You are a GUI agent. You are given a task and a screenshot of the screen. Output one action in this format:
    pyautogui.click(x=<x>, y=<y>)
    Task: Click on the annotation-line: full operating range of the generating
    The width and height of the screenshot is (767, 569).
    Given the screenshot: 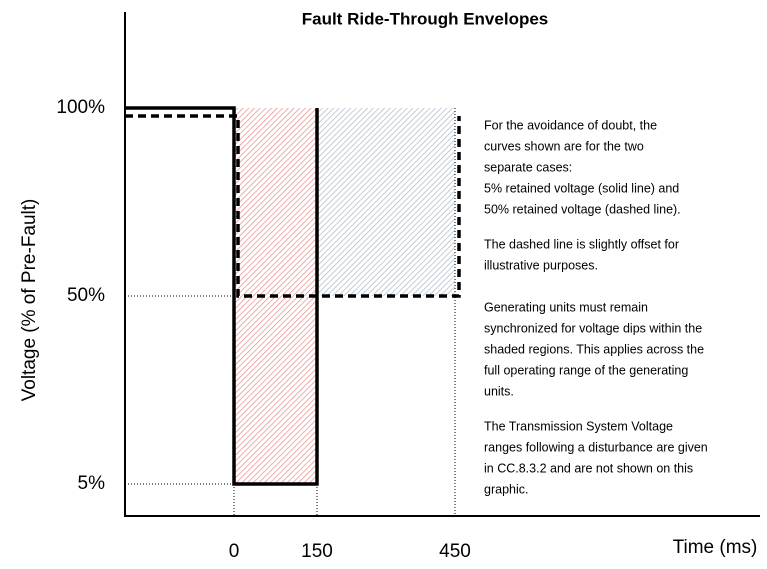 What is the action you would take?
    pyautogui.click(x=586, y=370)
    